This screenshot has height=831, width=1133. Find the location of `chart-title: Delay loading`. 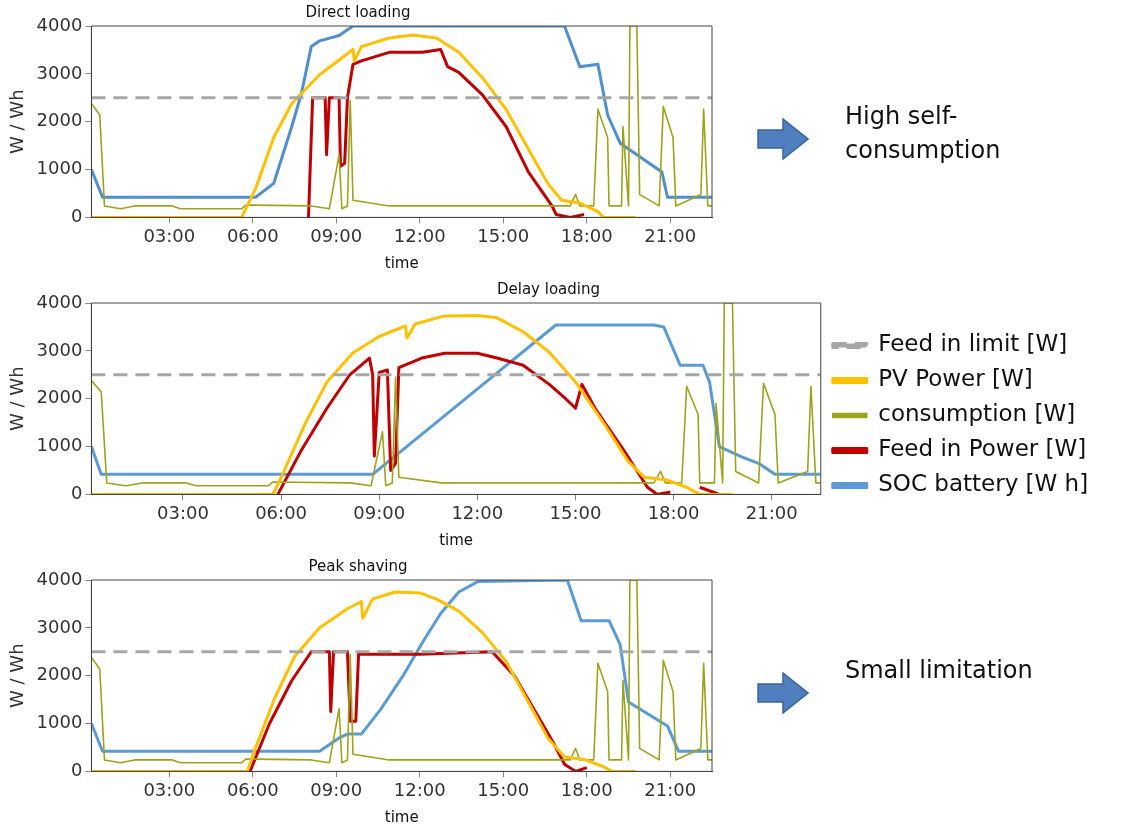

chart-title: Delay loading is located at coordinates (548, 288).